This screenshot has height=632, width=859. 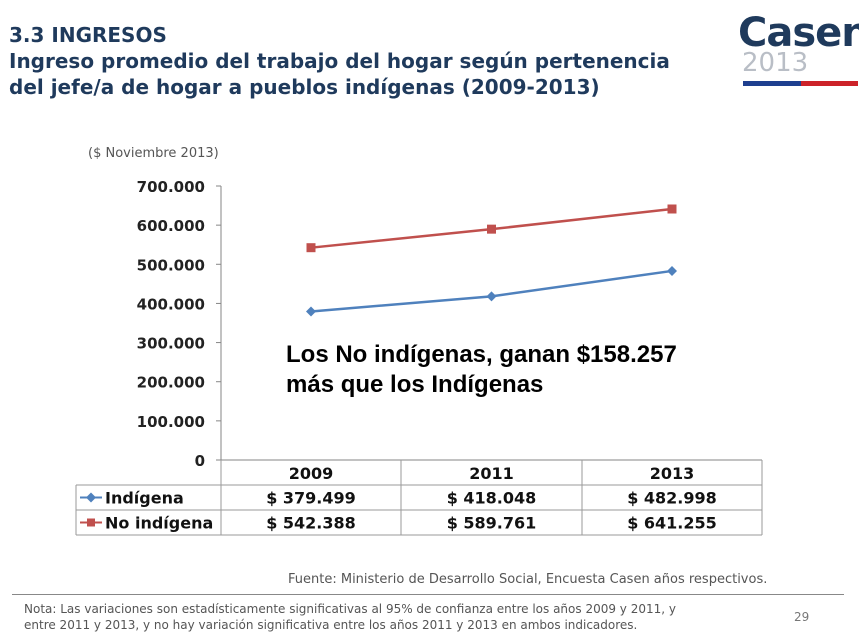 I want to click on data-value-label: $ 418.048, so click(x=492, y=498).